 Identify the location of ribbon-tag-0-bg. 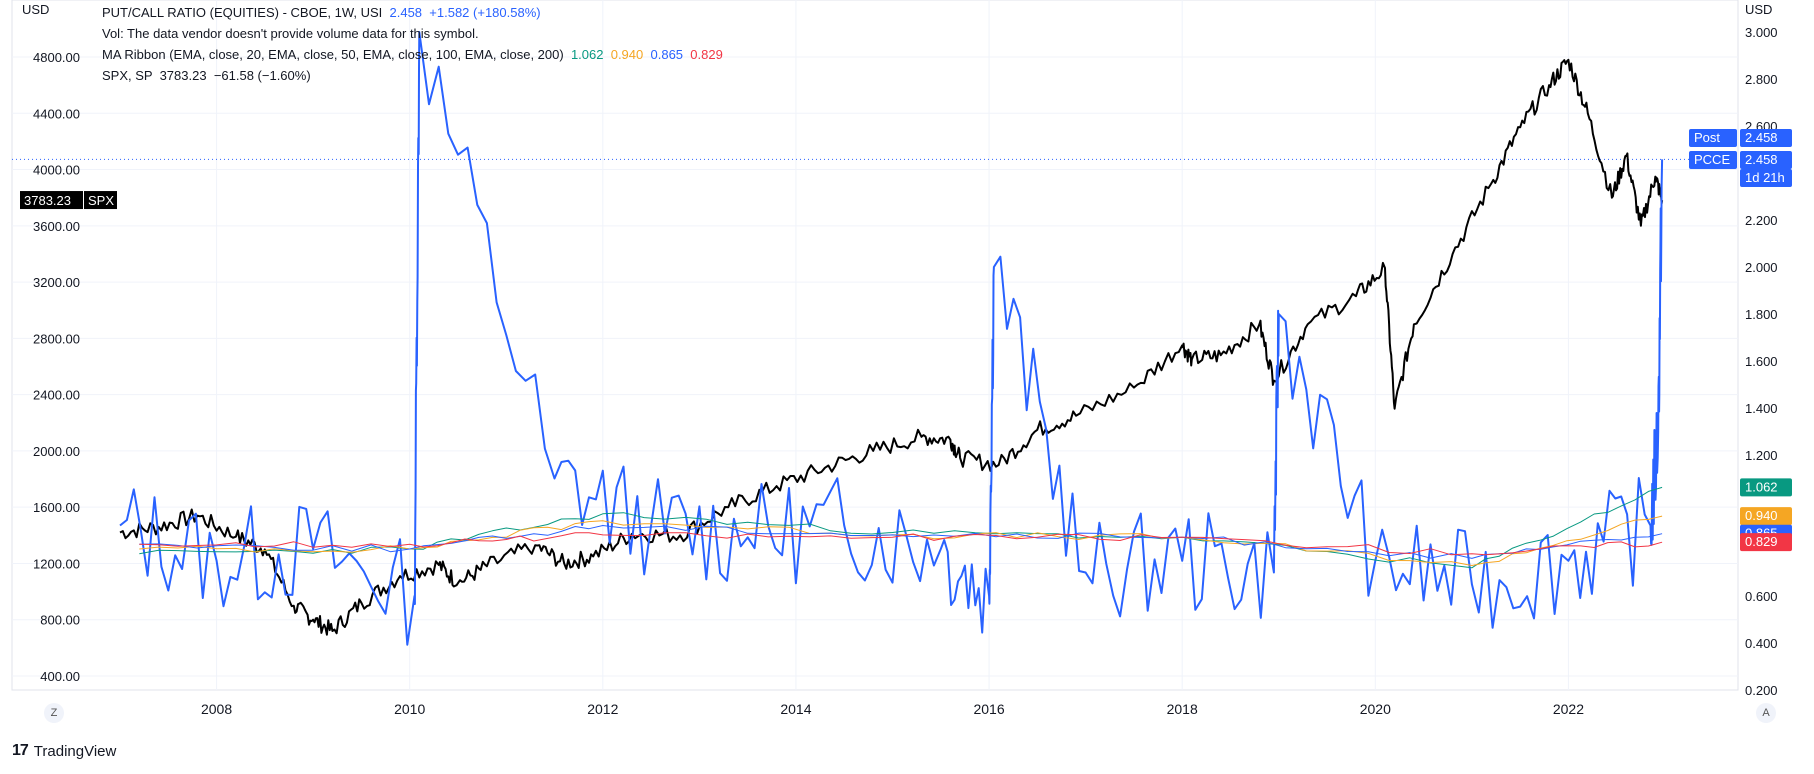
(1766, 487).